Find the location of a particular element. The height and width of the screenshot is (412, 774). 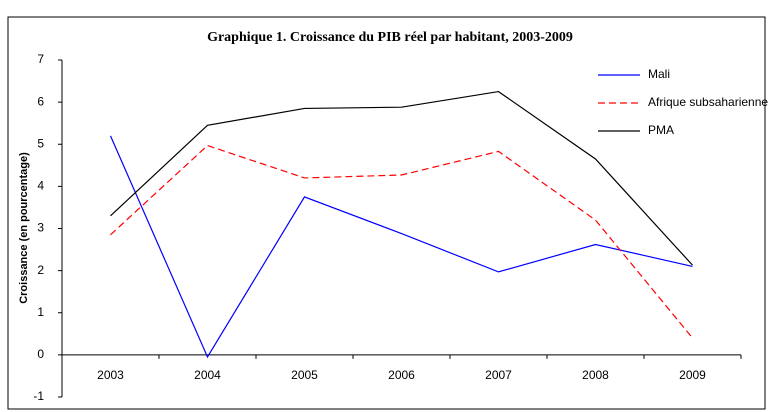

y-tick-label: 3 is located at coordinates (40, 228).